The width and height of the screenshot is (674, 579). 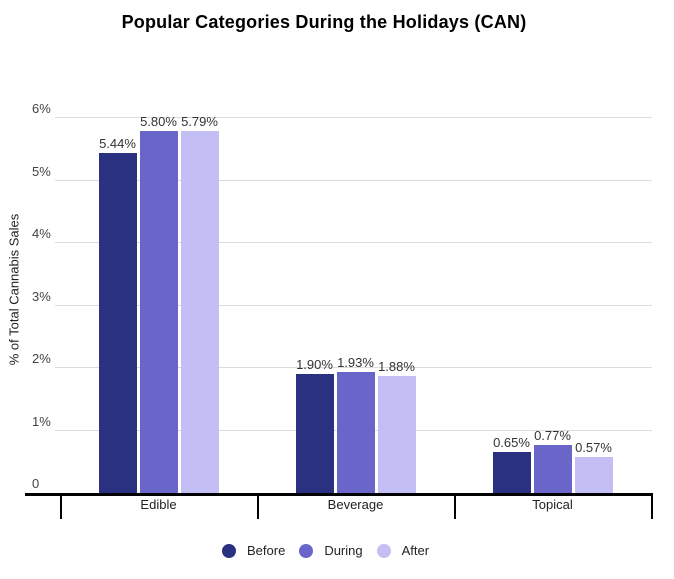 What do you see at coordinates (229, 550) in the screenshot?
I see `legend-swatch-before` at bounding box center [229, 550].